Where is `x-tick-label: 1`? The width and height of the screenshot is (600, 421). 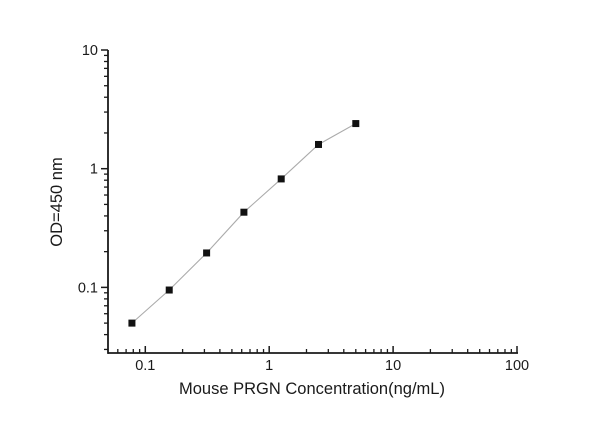 x-tick-label: 1 is located at coordinates (269, 366).